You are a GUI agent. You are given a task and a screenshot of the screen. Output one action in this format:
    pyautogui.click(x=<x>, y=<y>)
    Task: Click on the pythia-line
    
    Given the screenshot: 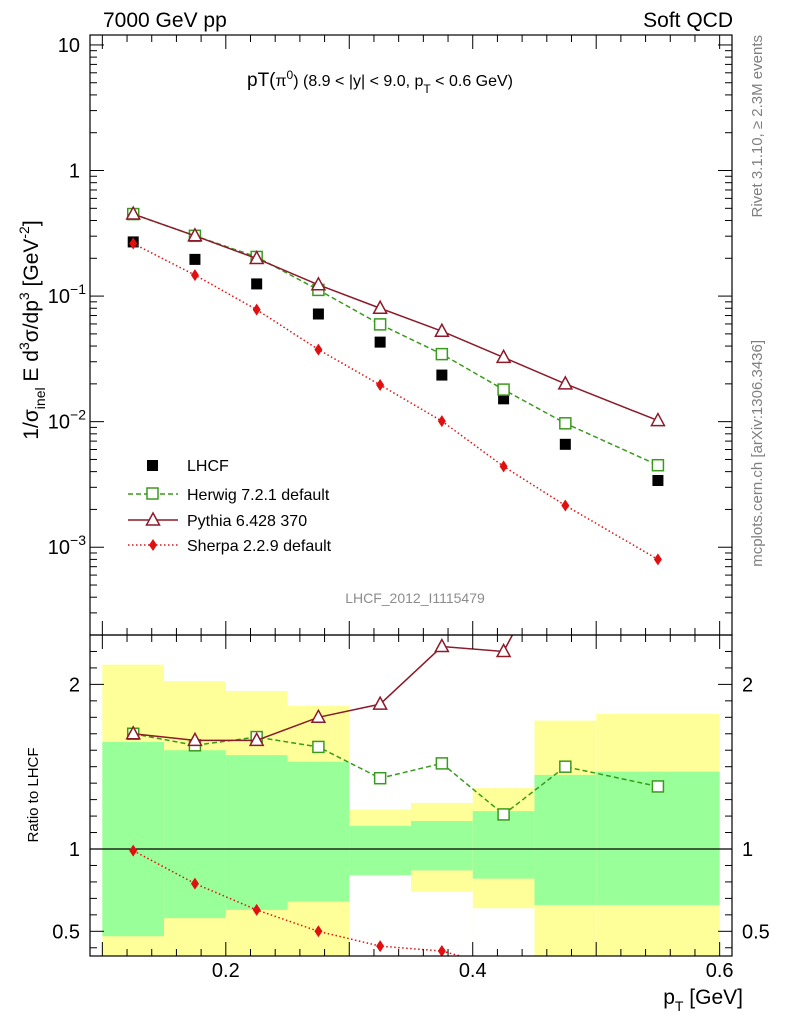 What is the action you would take?
    pyautogui.click(x=395, y=317)
    